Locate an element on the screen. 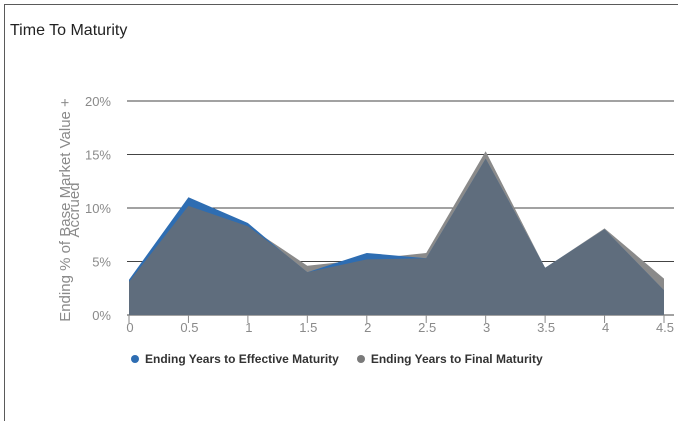 Image resolution: width=678 pixels, height=421 pixels. y-tick-label: 15% is located at coordinates (98, 155).